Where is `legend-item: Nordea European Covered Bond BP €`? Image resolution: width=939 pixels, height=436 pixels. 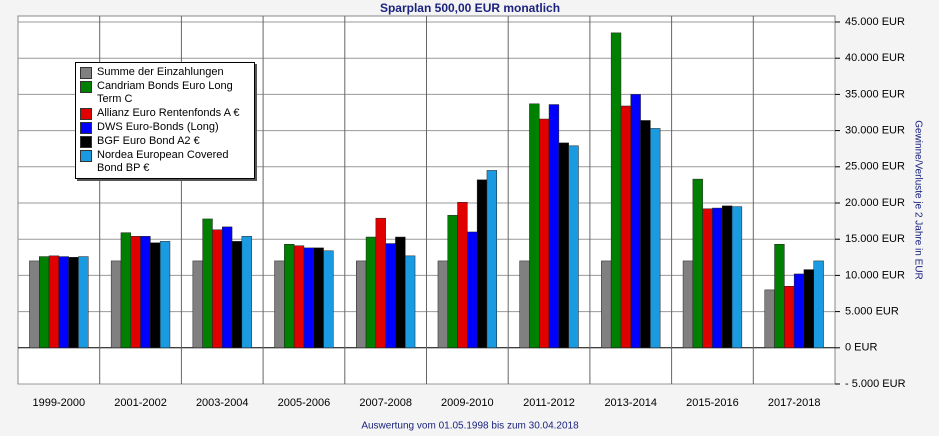 legend-item: Nordea European Covered Bond BP € is located at coordinates (165, 162).